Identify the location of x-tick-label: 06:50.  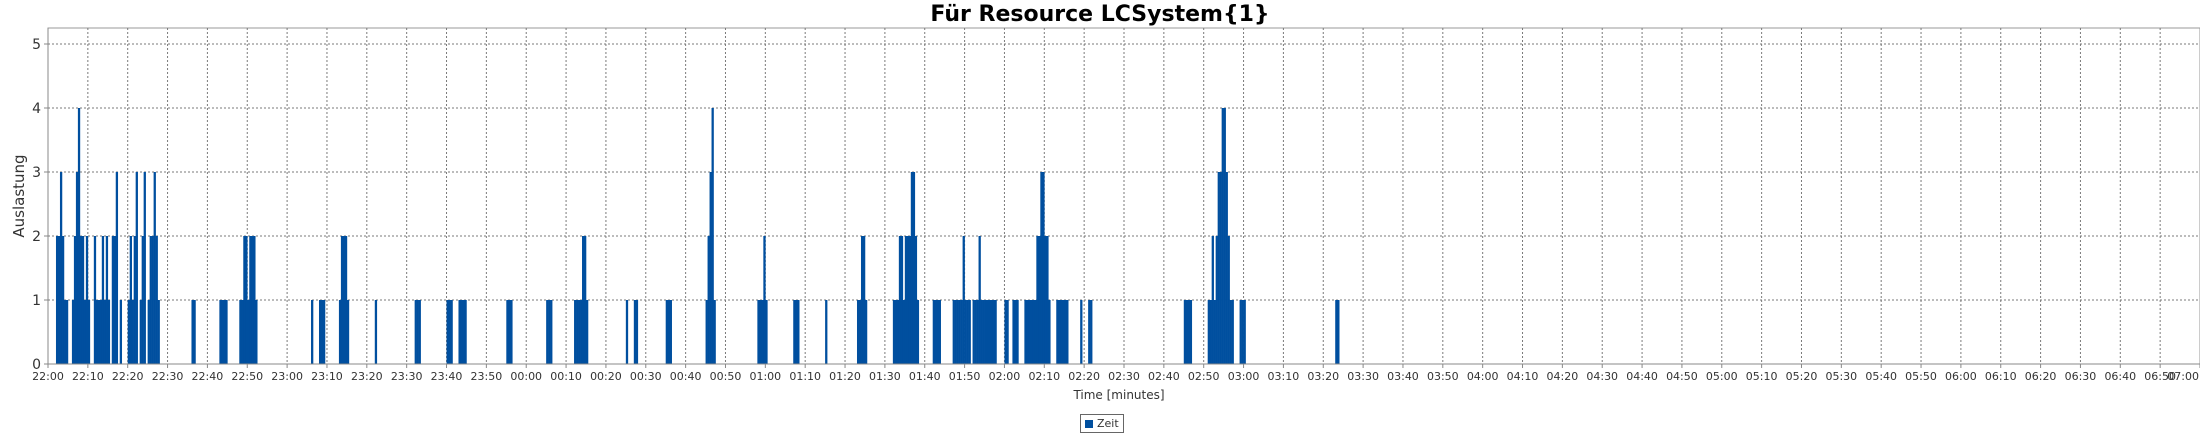
(2160, 376).